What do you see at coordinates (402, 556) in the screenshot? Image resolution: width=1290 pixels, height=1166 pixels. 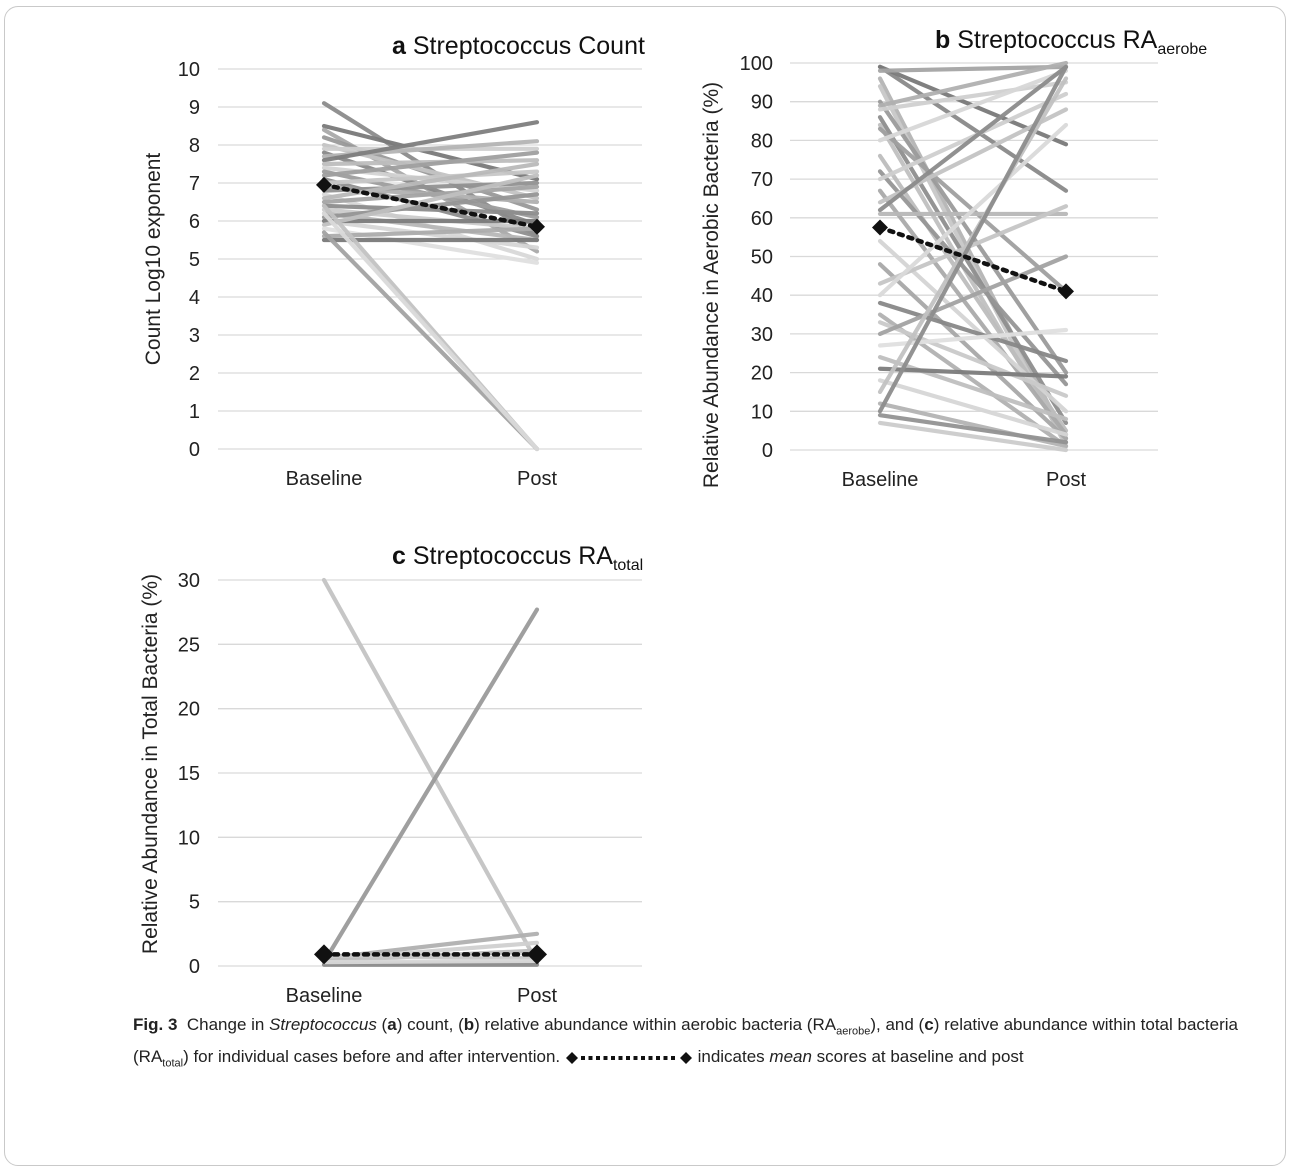 I see `panel-letter: c` at bounding box center [402, 556].